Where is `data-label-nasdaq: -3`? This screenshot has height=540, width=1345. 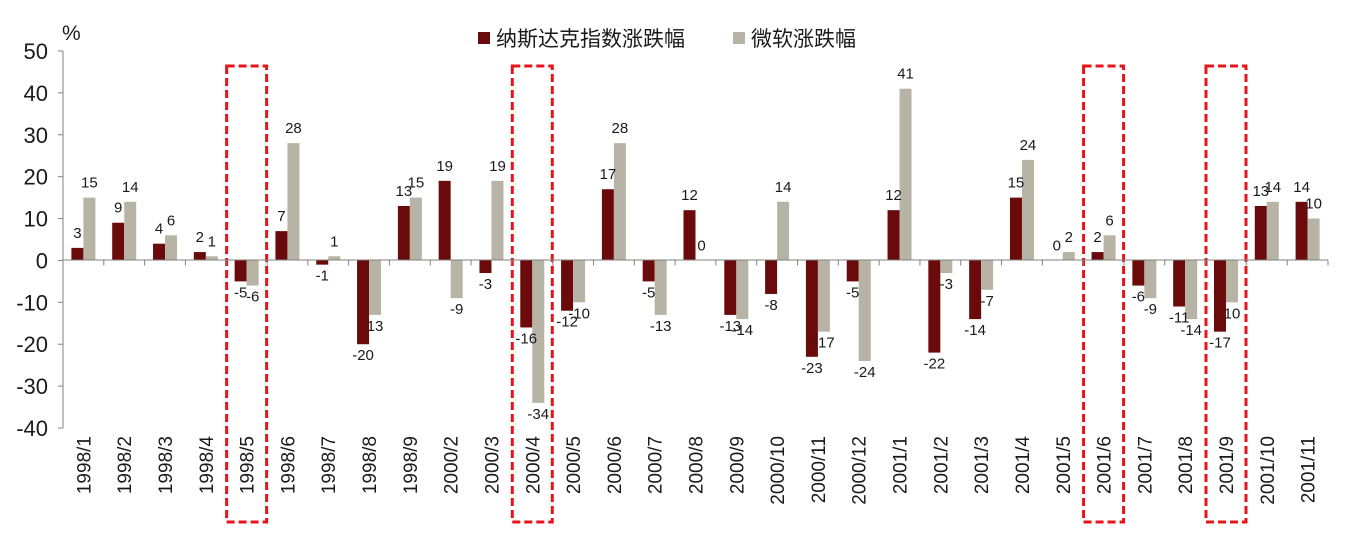 data-label-nasdaq: -3 is located at coordinates (485, 284).